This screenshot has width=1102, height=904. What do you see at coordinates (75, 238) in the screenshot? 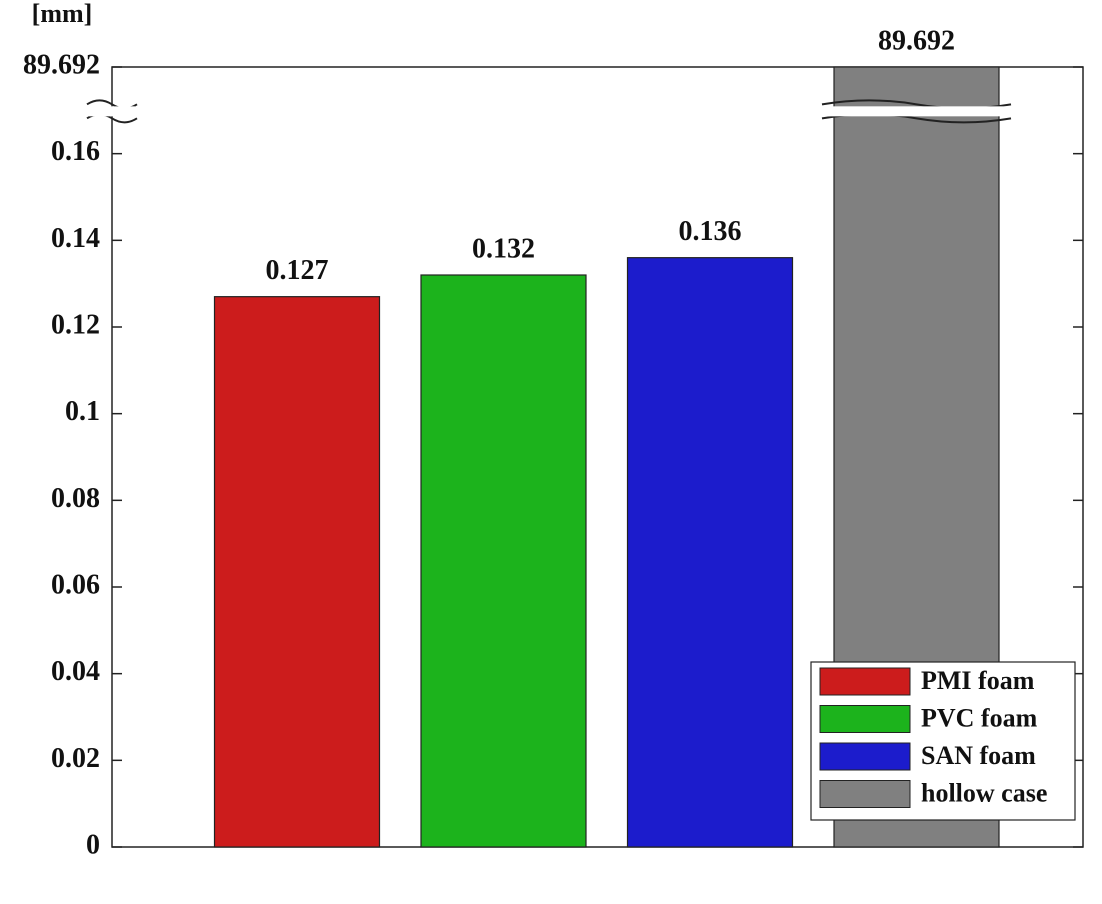
I see `y-tick-label: 0.14` at bounding box center [75, 238].